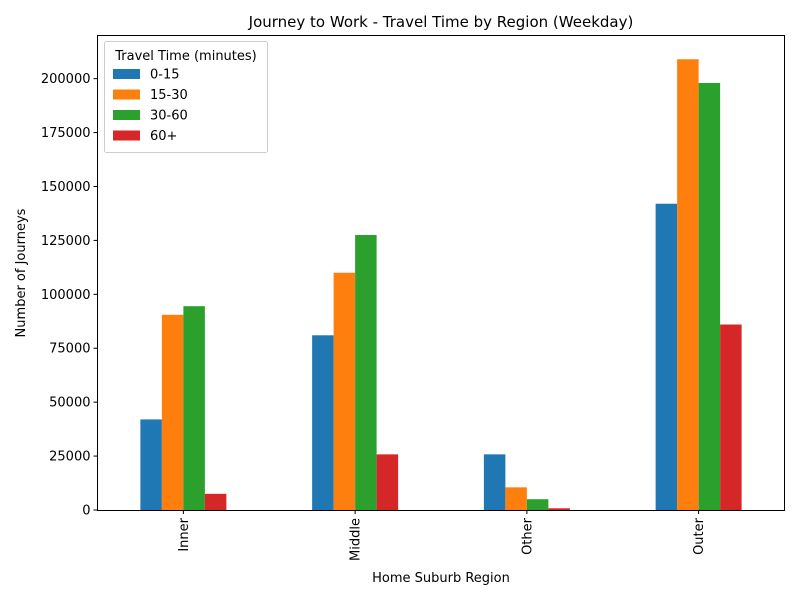  I want to click on y-tick-label: 200000, so click(66, 79).